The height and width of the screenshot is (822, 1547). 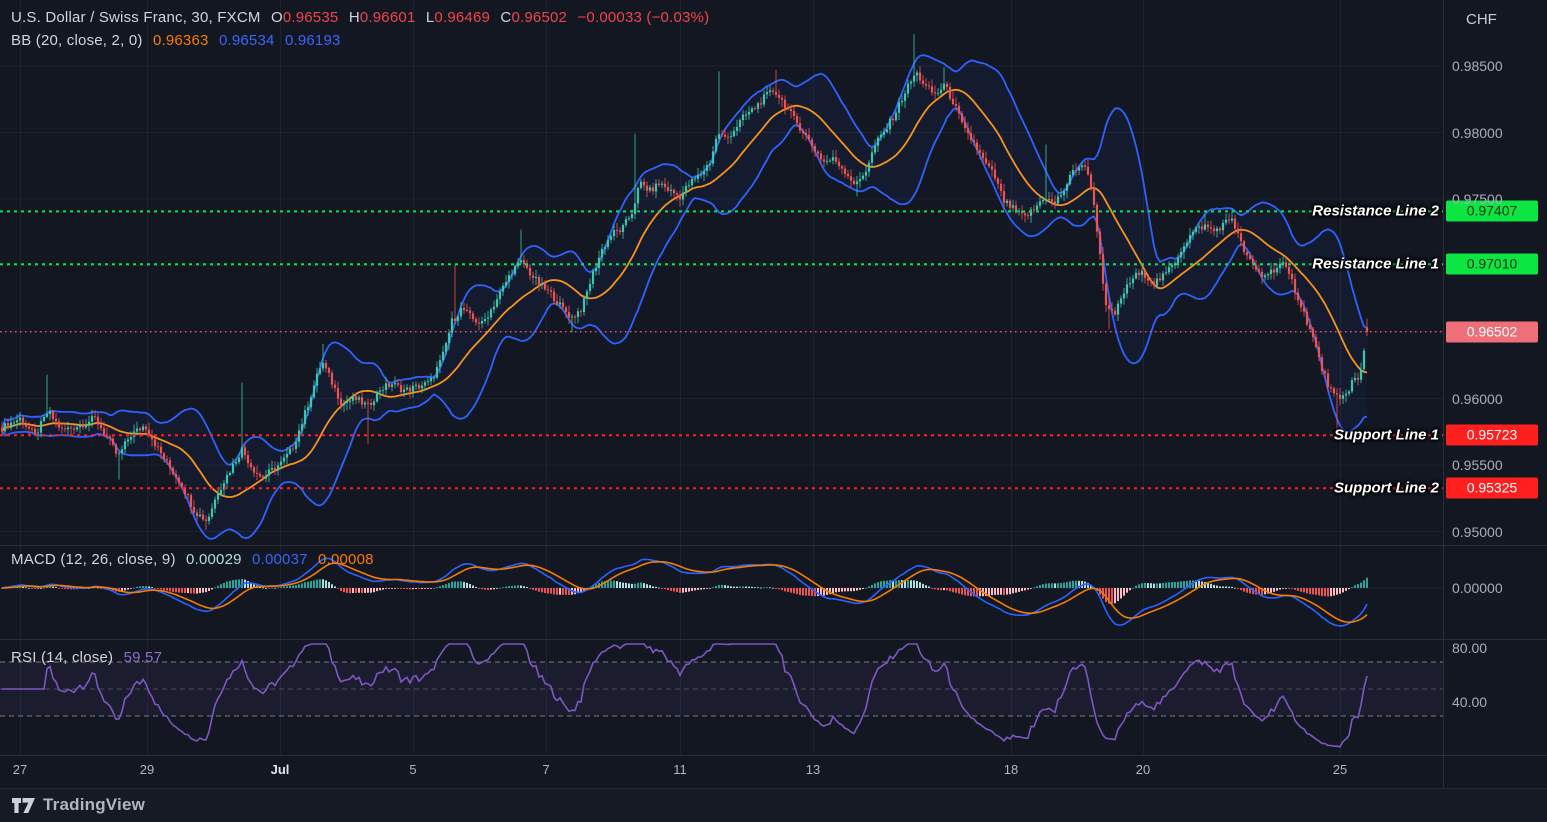 What do you see at coordinates (387, 17) in the screenshot?
I see `high-value: 0.96601` at bounding box center [387, 17].